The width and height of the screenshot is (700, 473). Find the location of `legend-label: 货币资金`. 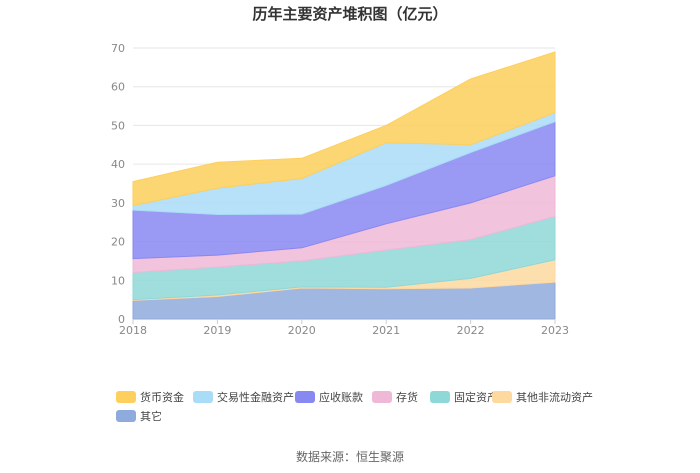

legend-label: 货币资金 is located at coordinates (162, 397).